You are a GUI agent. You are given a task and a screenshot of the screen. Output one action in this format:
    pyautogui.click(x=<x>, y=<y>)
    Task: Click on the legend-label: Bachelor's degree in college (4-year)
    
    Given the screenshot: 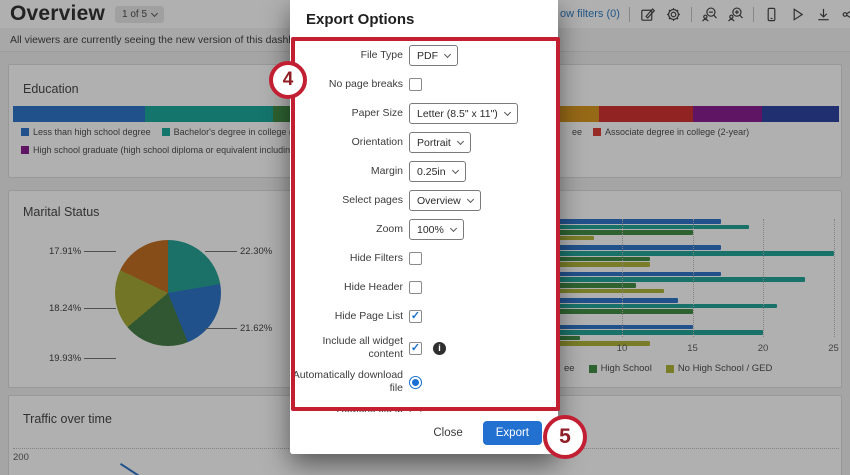 What is the action you would take?
    pyautogui.click(x=247, y=132)
    